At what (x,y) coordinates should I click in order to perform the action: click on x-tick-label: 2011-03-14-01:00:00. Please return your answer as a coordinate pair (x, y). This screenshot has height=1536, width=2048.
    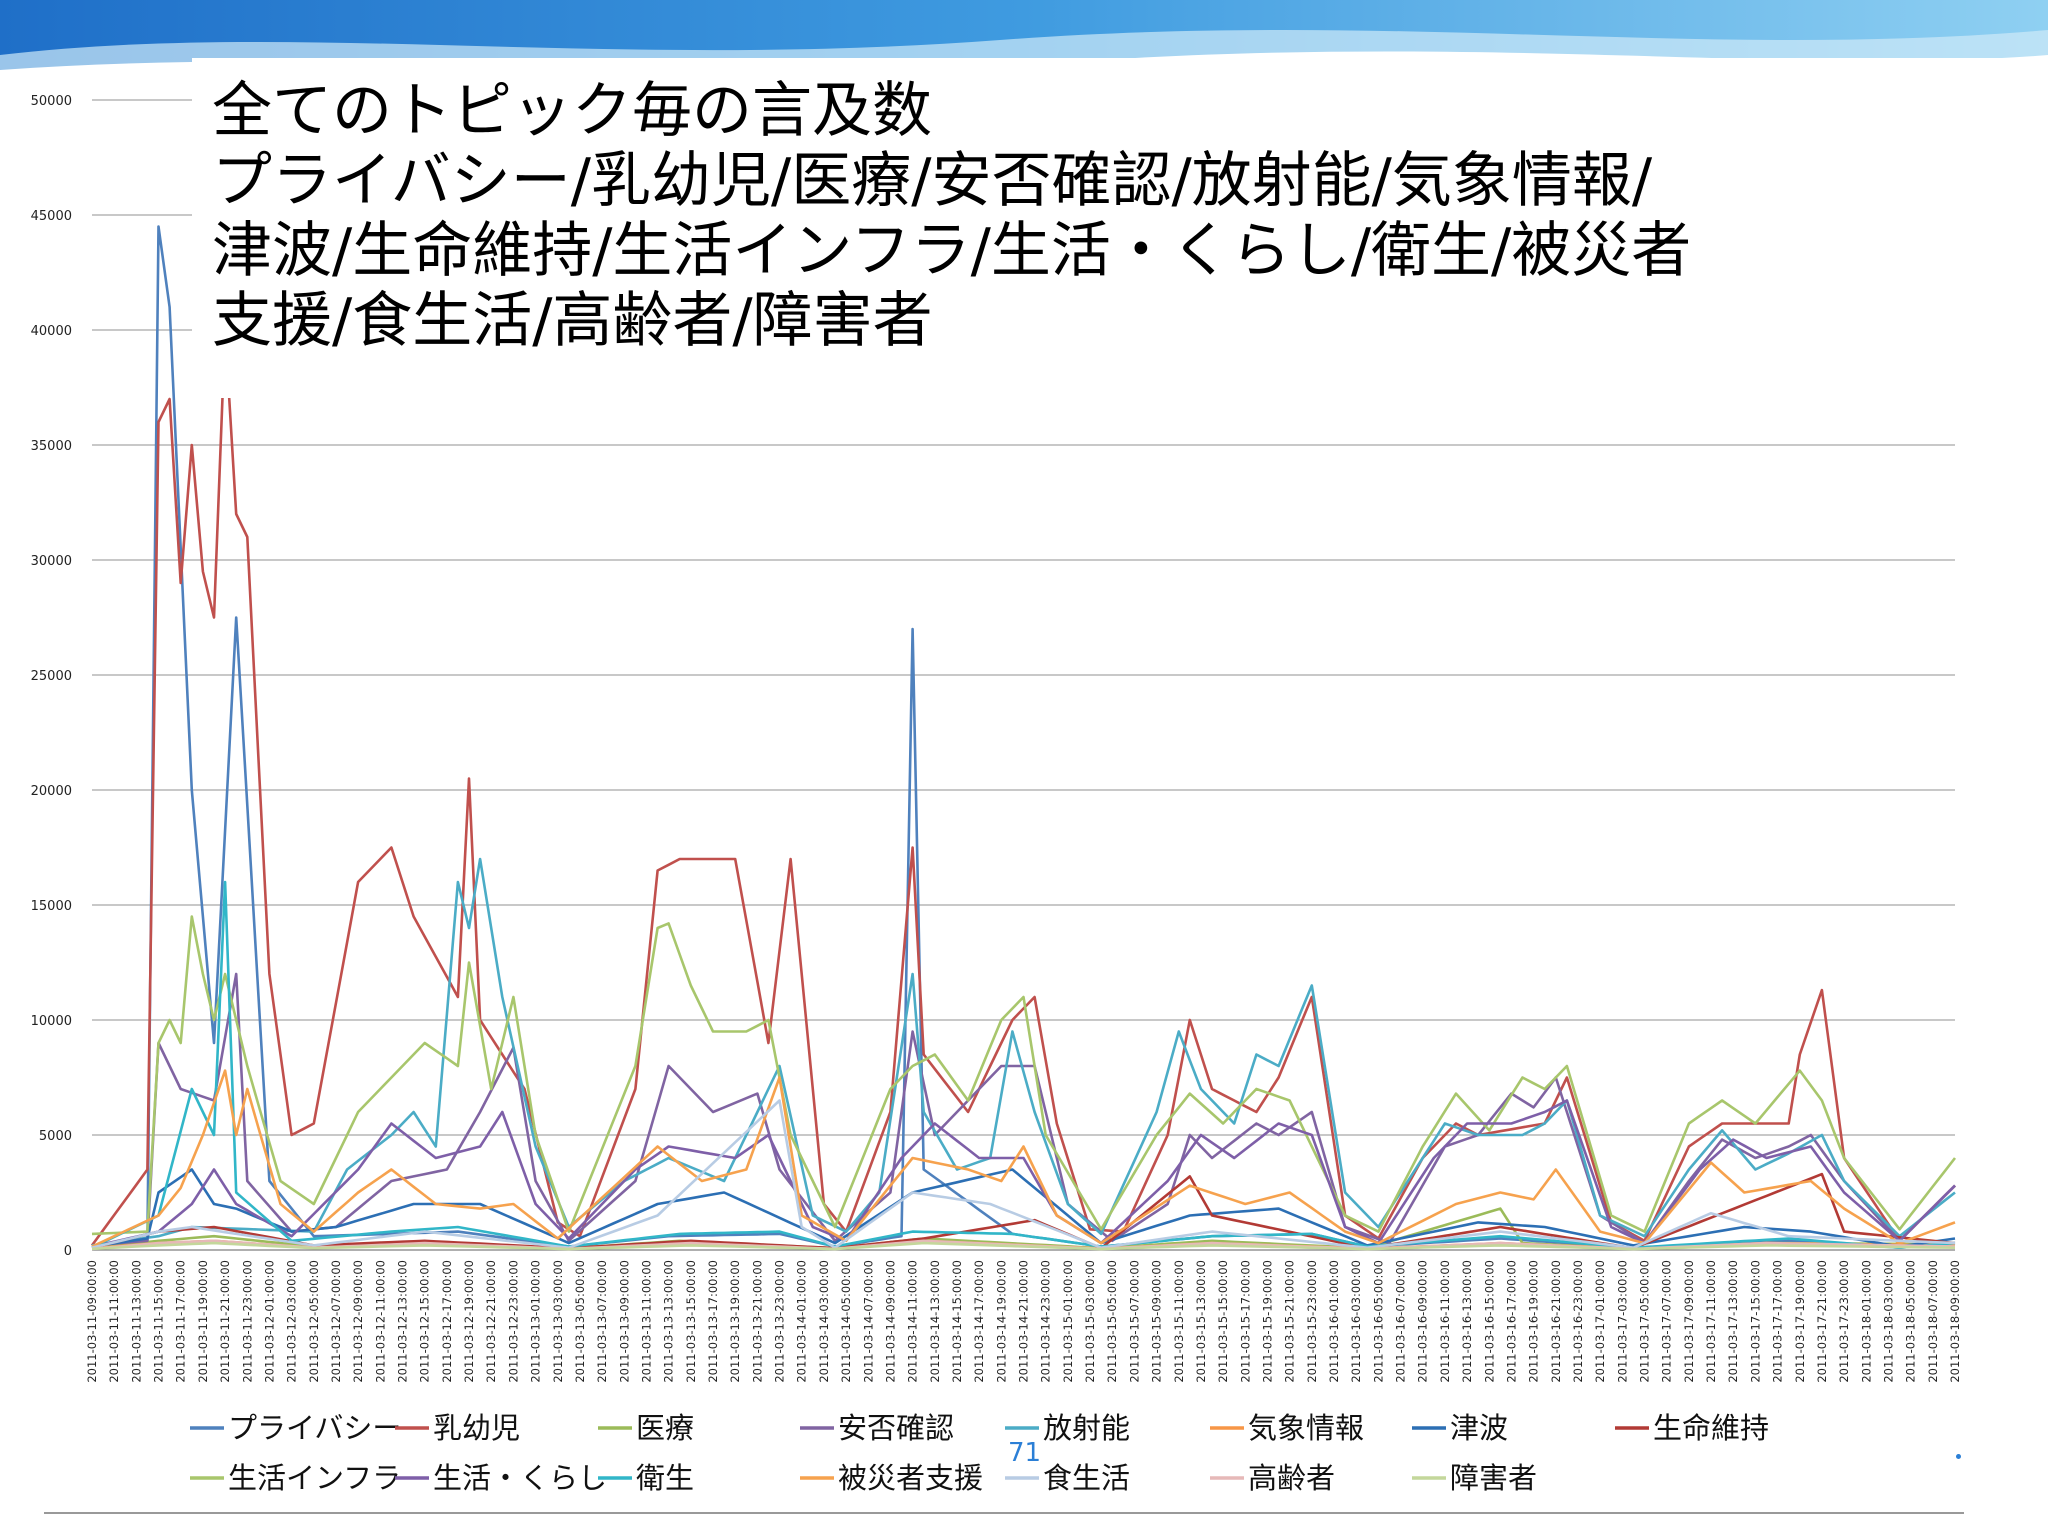
    Looking at the image, I should click on (802, 1321).